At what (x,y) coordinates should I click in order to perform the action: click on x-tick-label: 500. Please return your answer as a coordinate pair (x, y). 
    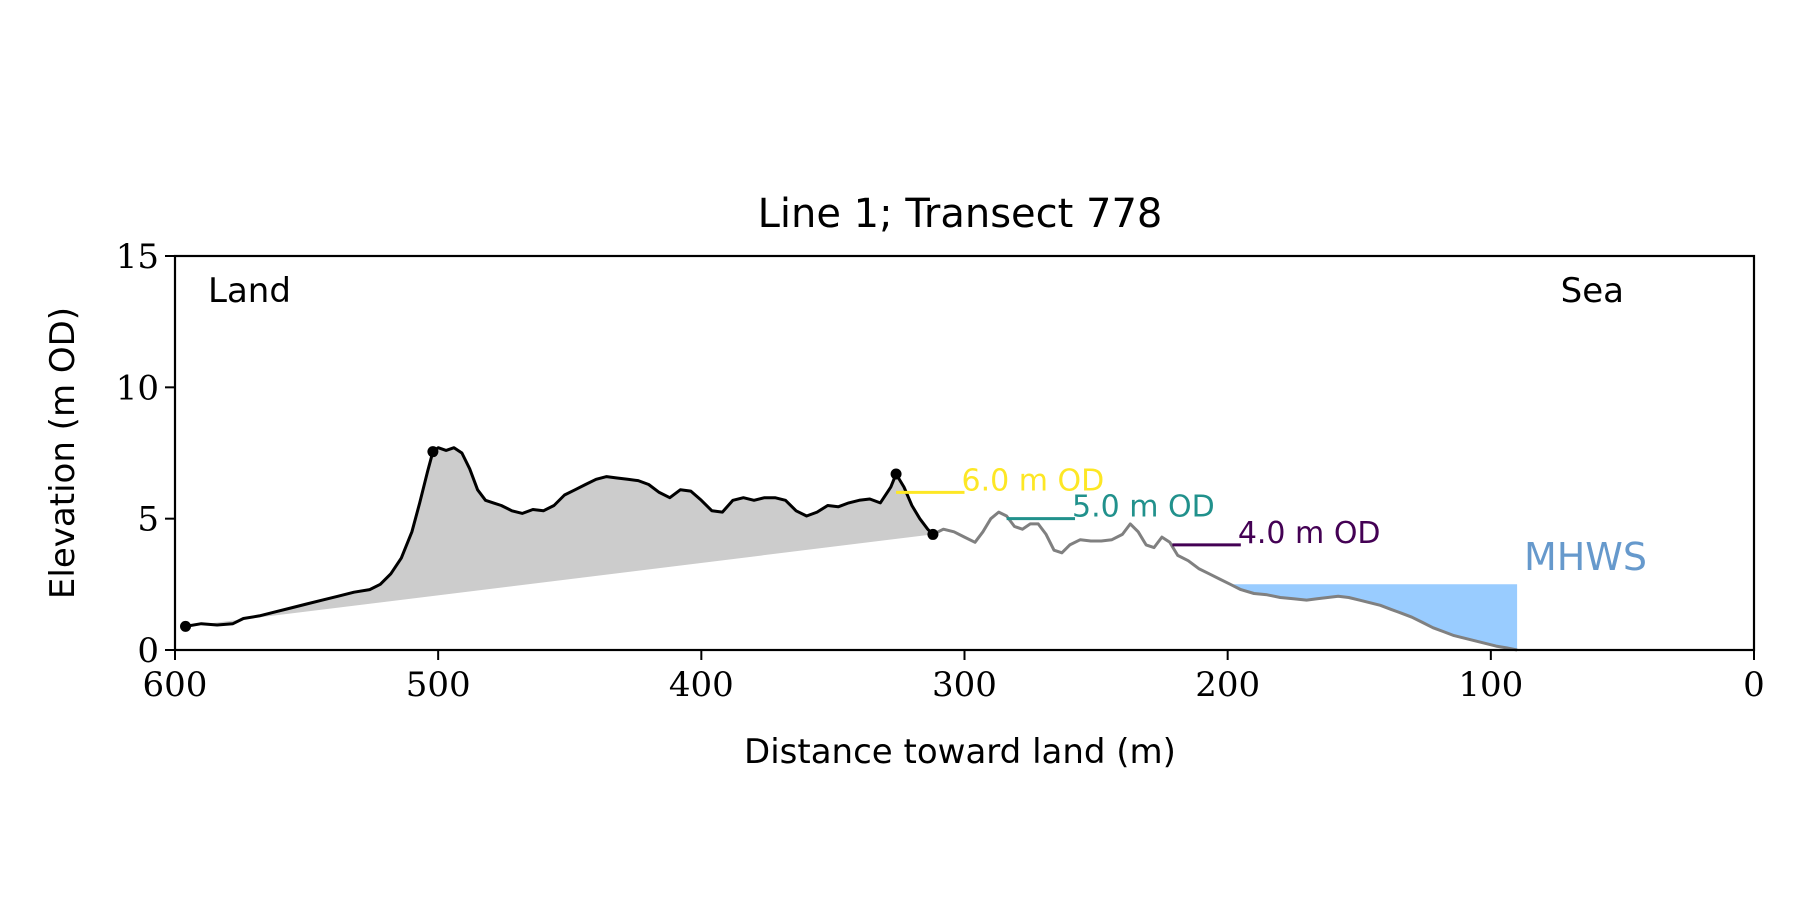
    Looking at the image, I should click on (438, 685).